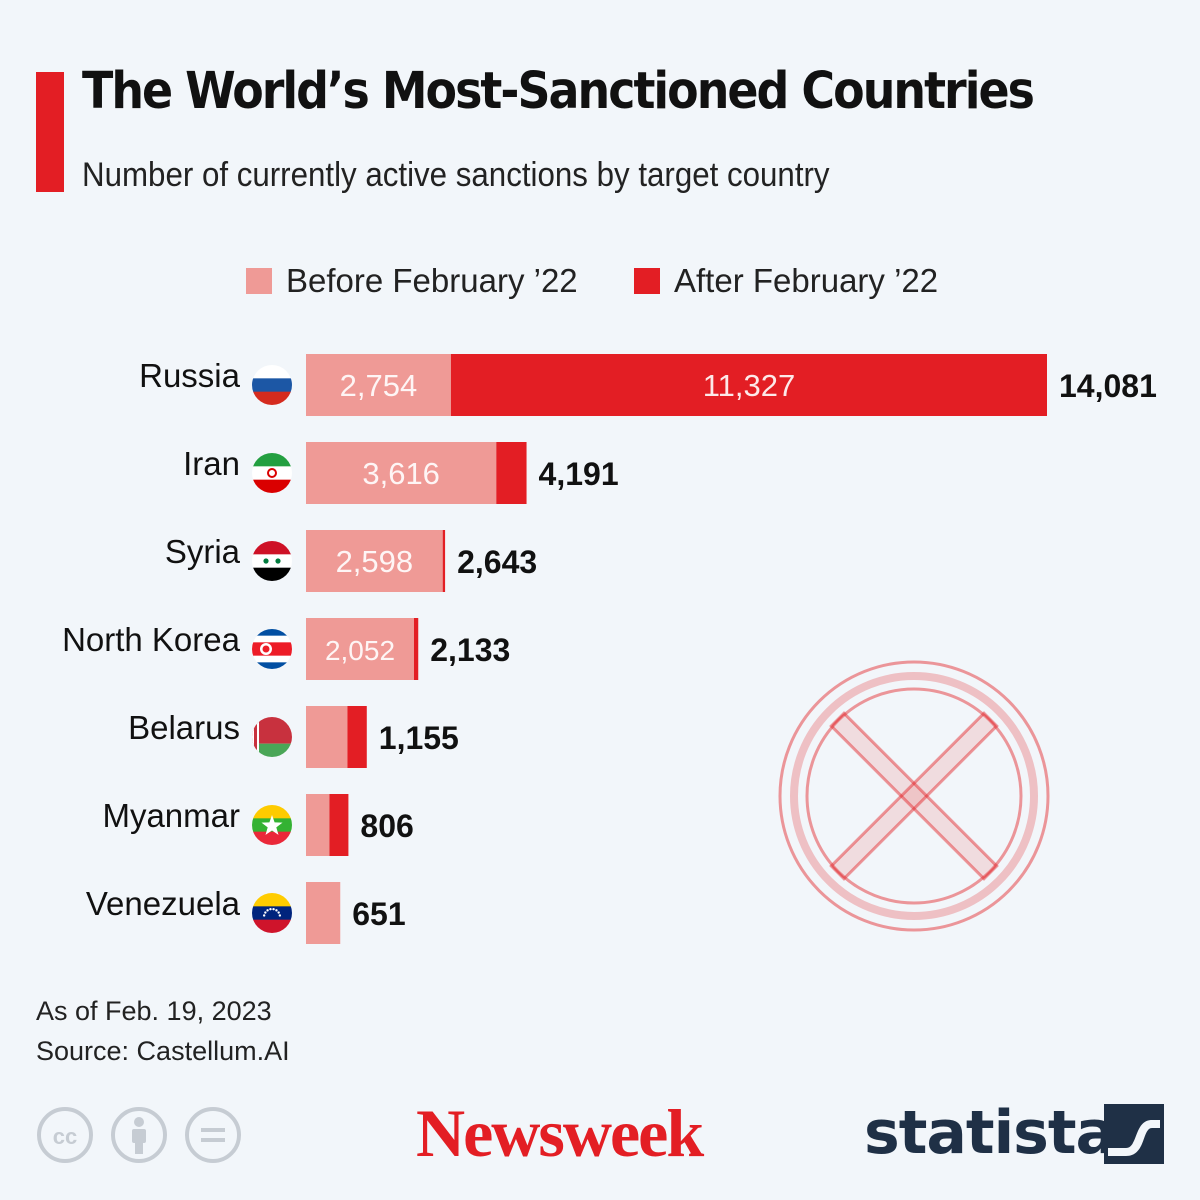  What do you see at coordinates (419, 738) in the screenshot?
I see `total-label: 1,155` at bounding box center [419, 738].